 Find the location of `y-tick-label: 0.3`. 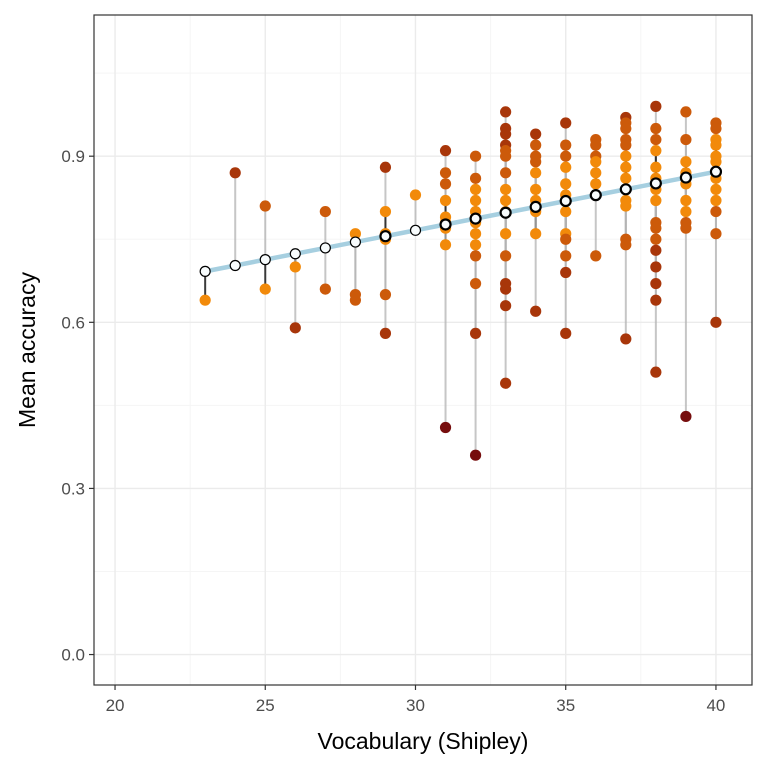

y-tick-label: 0.3 is located at coordinates (73, 488).